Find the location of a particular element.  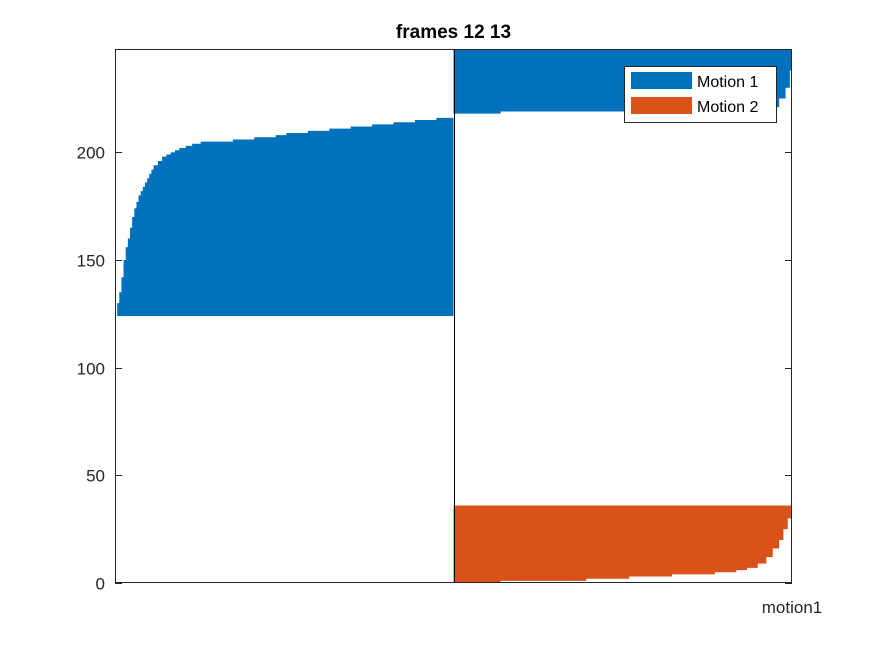

chart-title: frames 12 13 is located at coordinates (453, 32).